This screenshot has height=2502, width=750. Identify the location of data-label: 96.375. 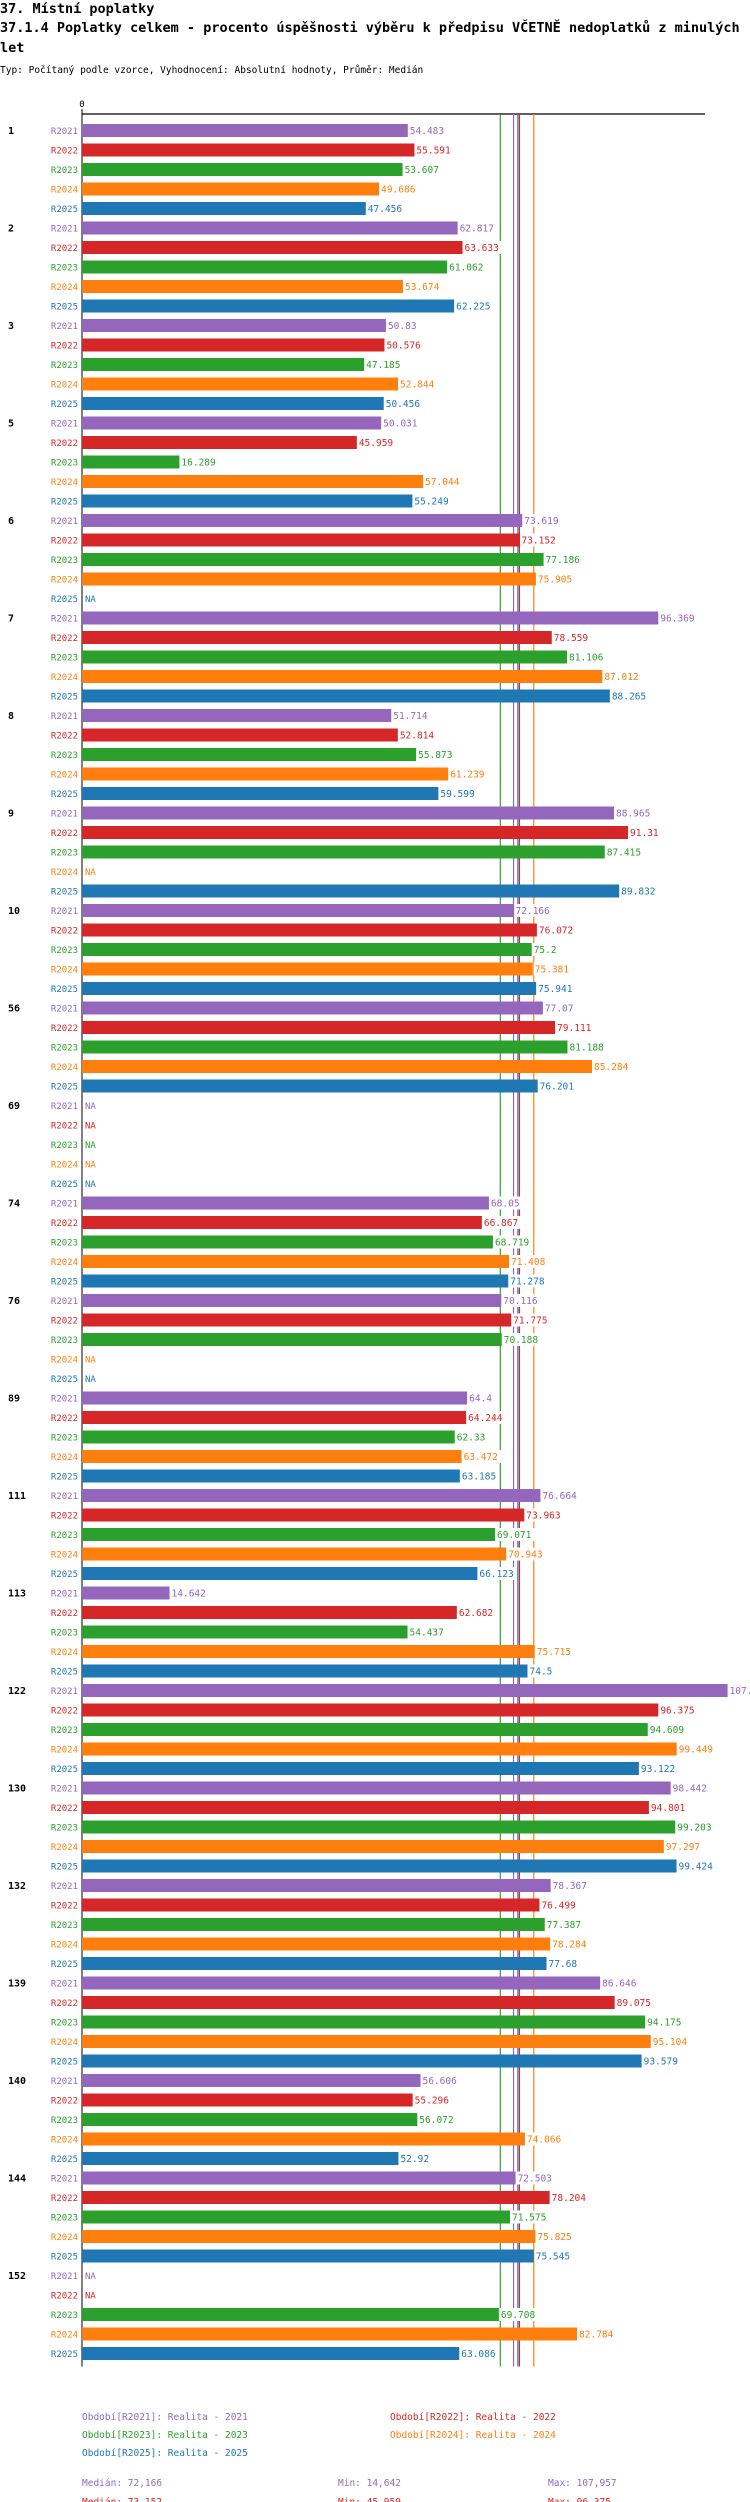
(677, 1711).